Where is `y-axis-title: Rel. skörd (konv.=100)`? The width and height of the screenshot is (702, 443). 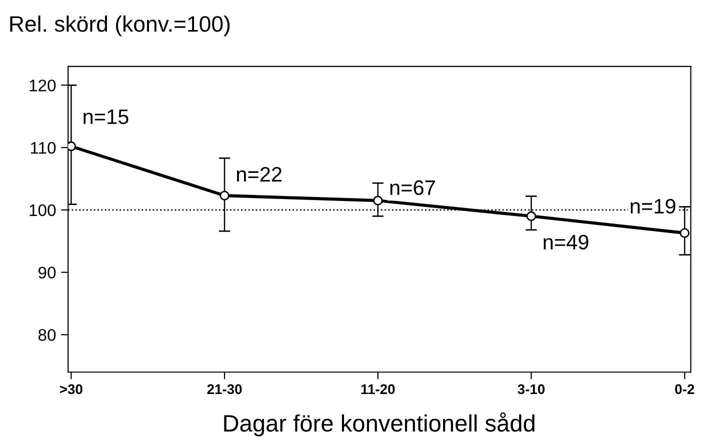
y-axis-title: Rel. skörd (konv.=100) is located at coordinates (120, 26).